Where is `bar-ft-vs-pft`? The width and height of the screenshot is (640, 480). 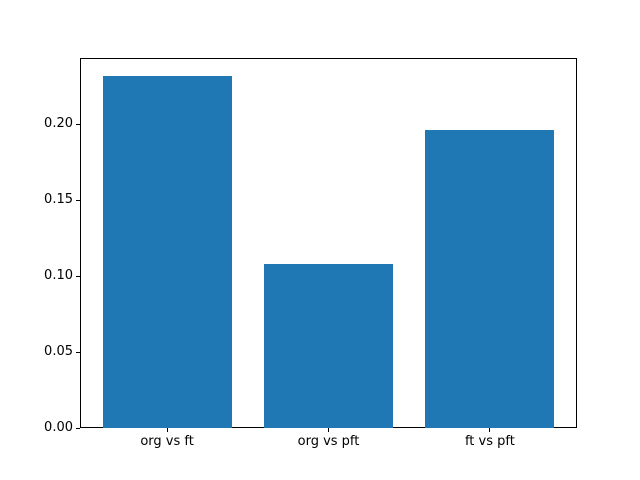 bar-ft-vs-pft is located at coordinates (490, 279).